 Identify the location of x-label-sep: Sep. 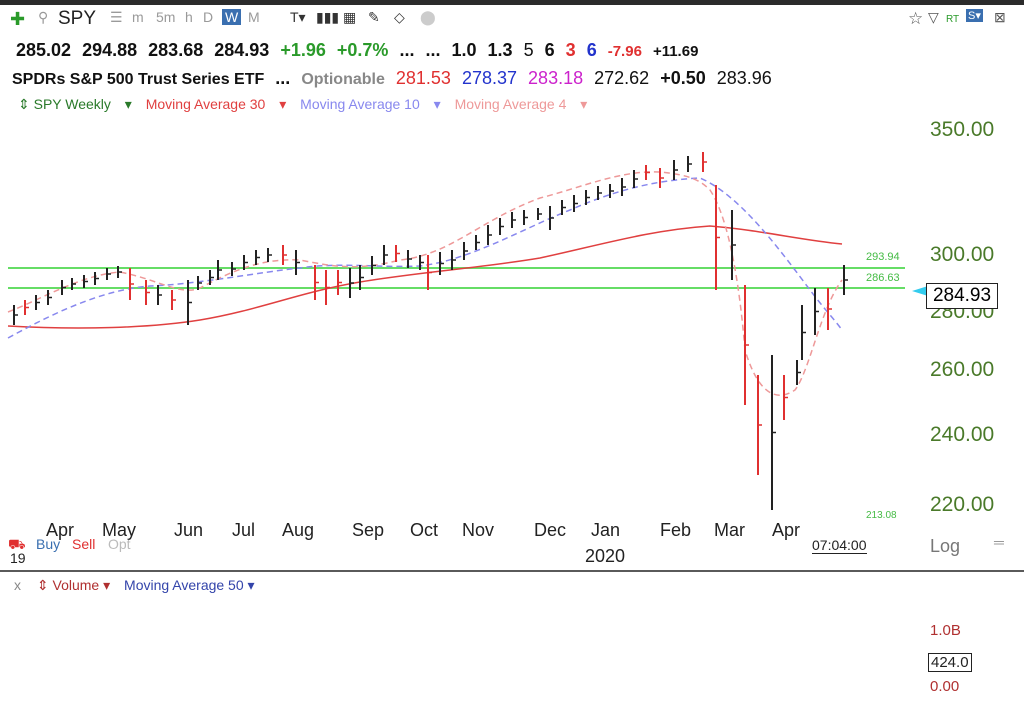
(368, 530).